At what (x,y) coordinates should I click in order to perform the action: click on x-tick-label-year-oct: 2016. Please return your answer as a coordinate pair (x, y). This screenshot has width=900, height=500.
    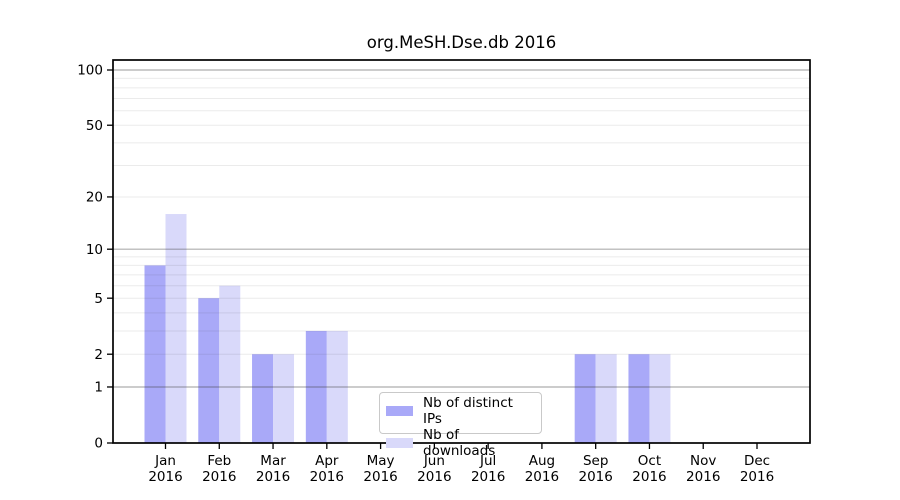
    Looking at the image, I should click on (649, 477).